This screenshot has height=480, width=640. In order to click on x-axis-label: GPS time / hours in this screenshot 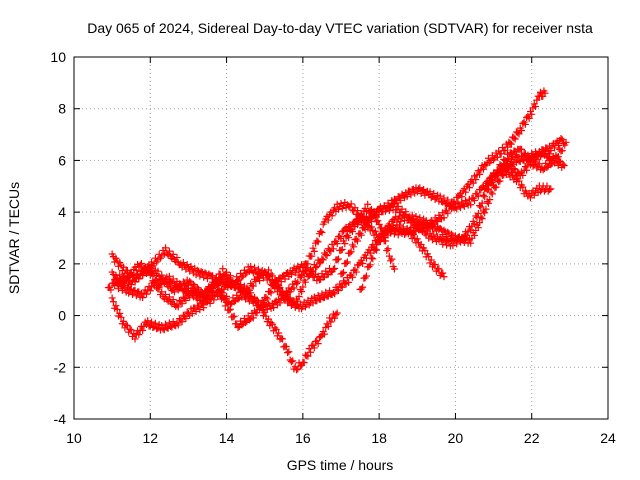, I will do `click(340, 465)`.